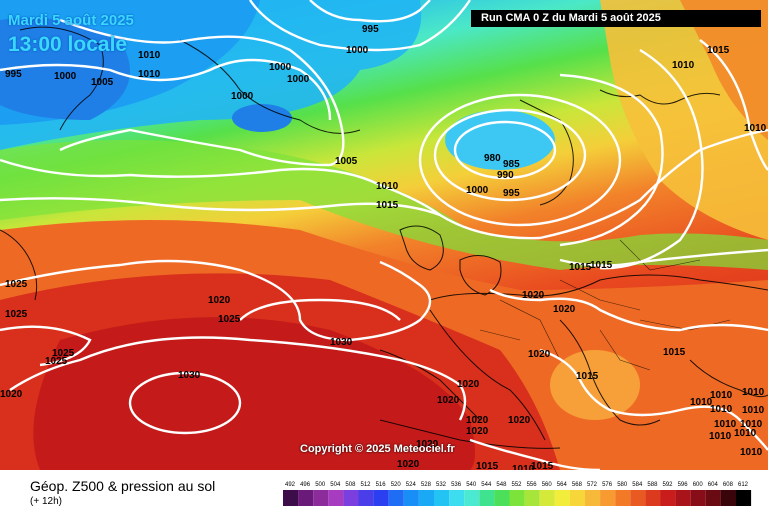  I want to click on legend-tick-label: 548, so click(501, 485).